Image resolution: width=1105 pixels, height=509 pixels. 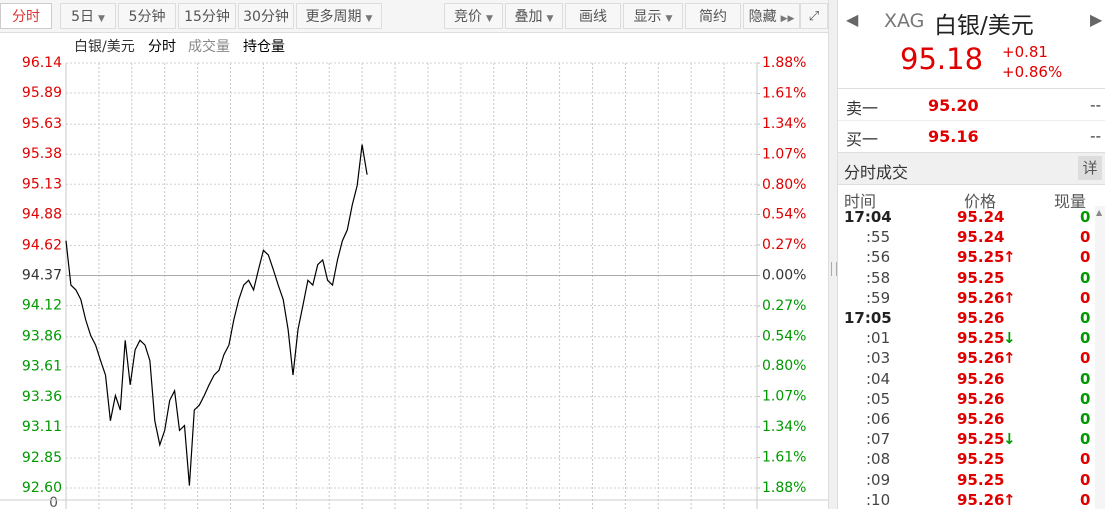 I want to click on y-tick-label: 95.38, so click(x=42, y=154).